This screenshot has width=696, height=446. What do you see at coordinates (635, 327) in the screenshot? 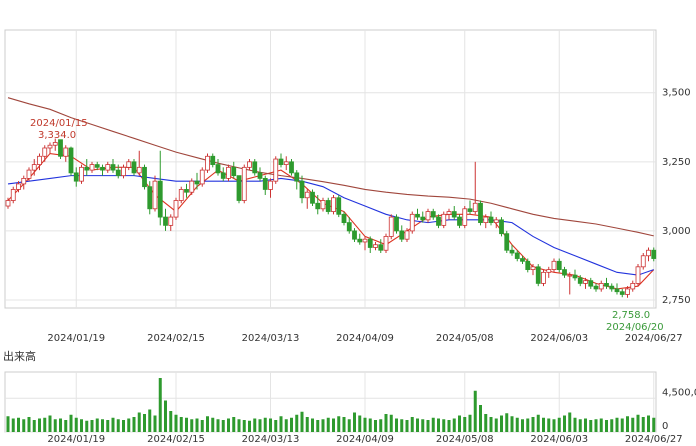
I see `annotation: 2024/06/20` at bounding box center [635, 327].